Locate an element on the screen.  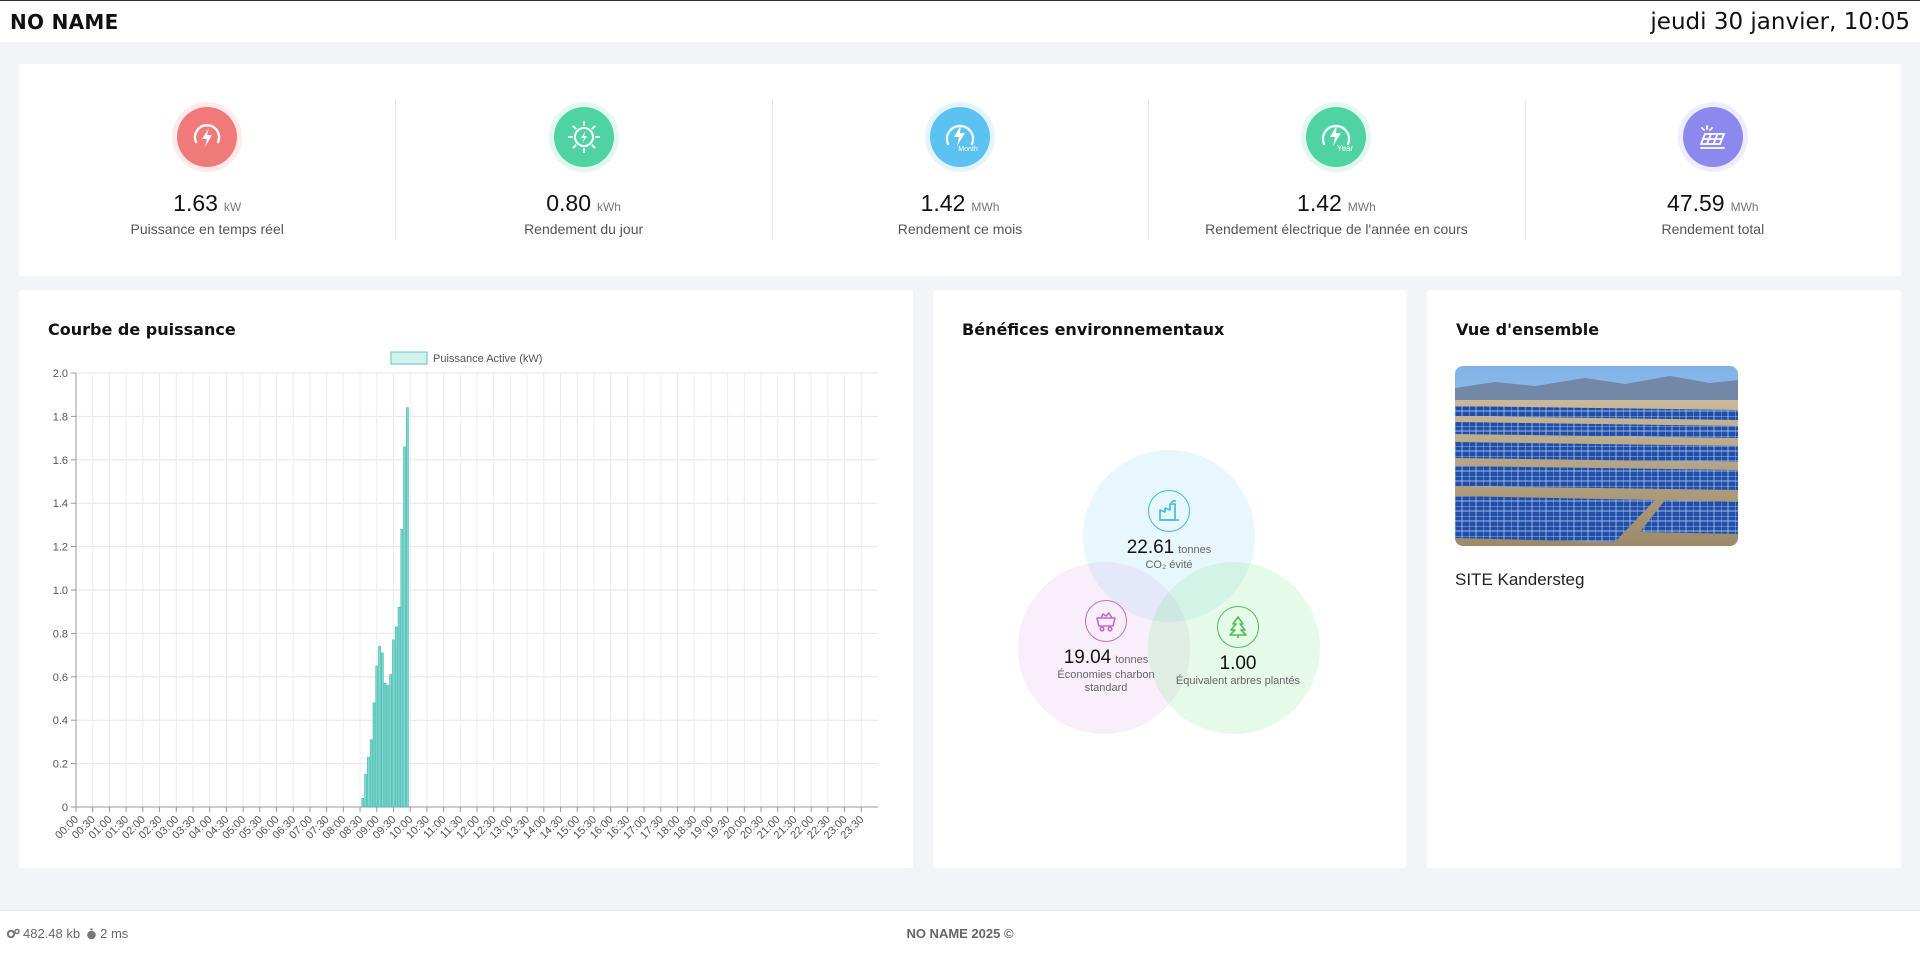
y-tick-label: 0.4 is located at coordinates (60, 721).